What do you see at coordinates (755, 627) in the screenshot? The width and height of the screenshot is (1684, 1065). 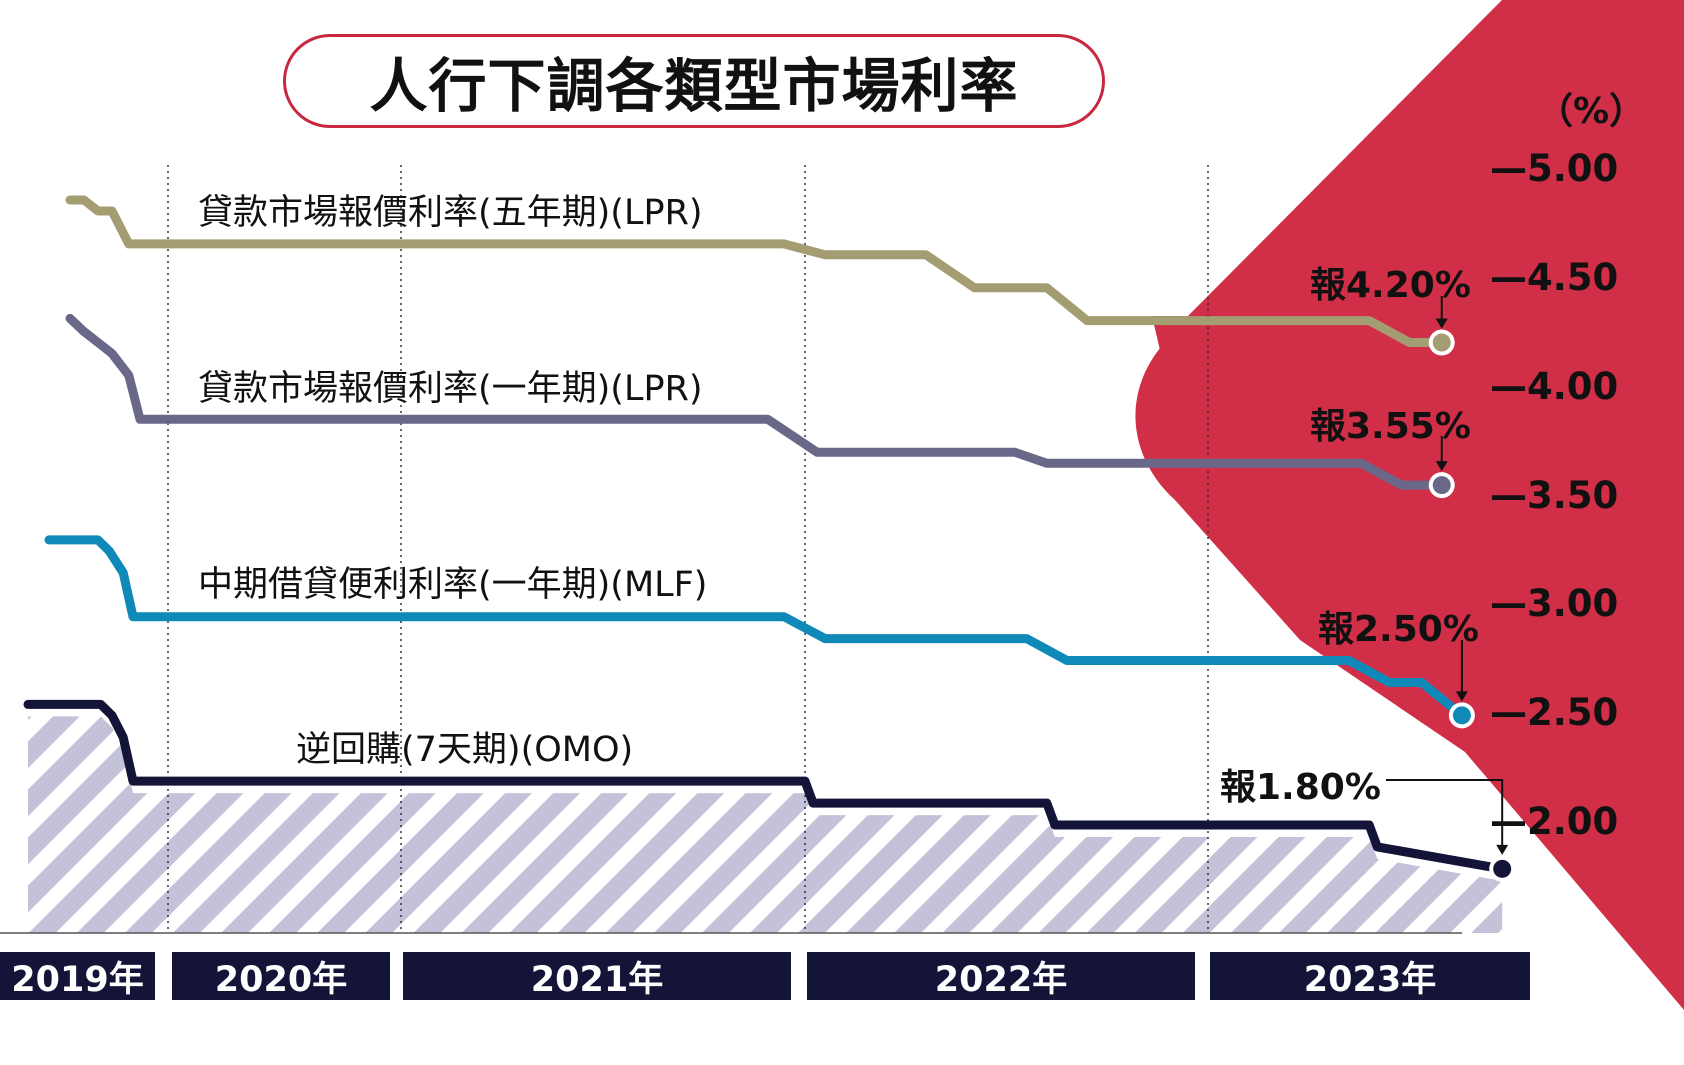 I see `series-line-mlf` at bounding box center [755, 627].